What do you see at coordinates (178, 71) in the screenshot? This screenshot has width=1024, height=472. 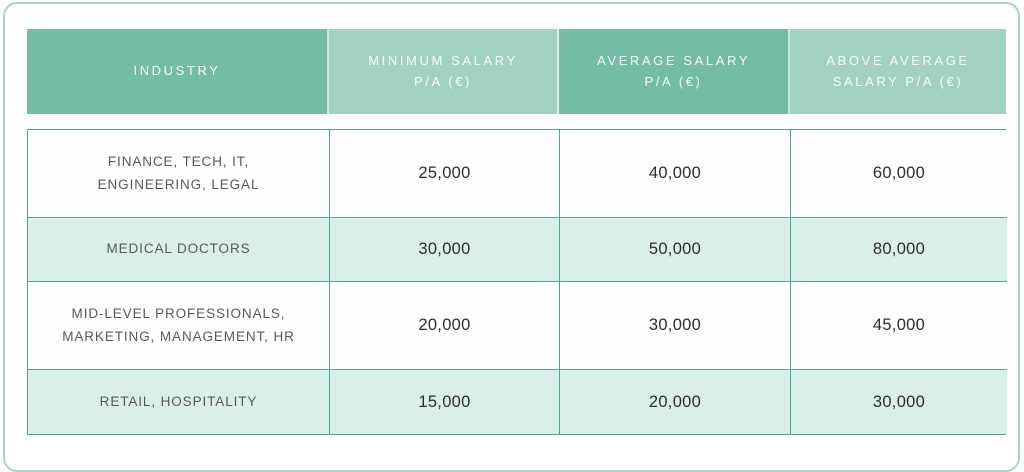 I see `header-cell-industry: INDUSTRY` at bounding box center [178, 71].